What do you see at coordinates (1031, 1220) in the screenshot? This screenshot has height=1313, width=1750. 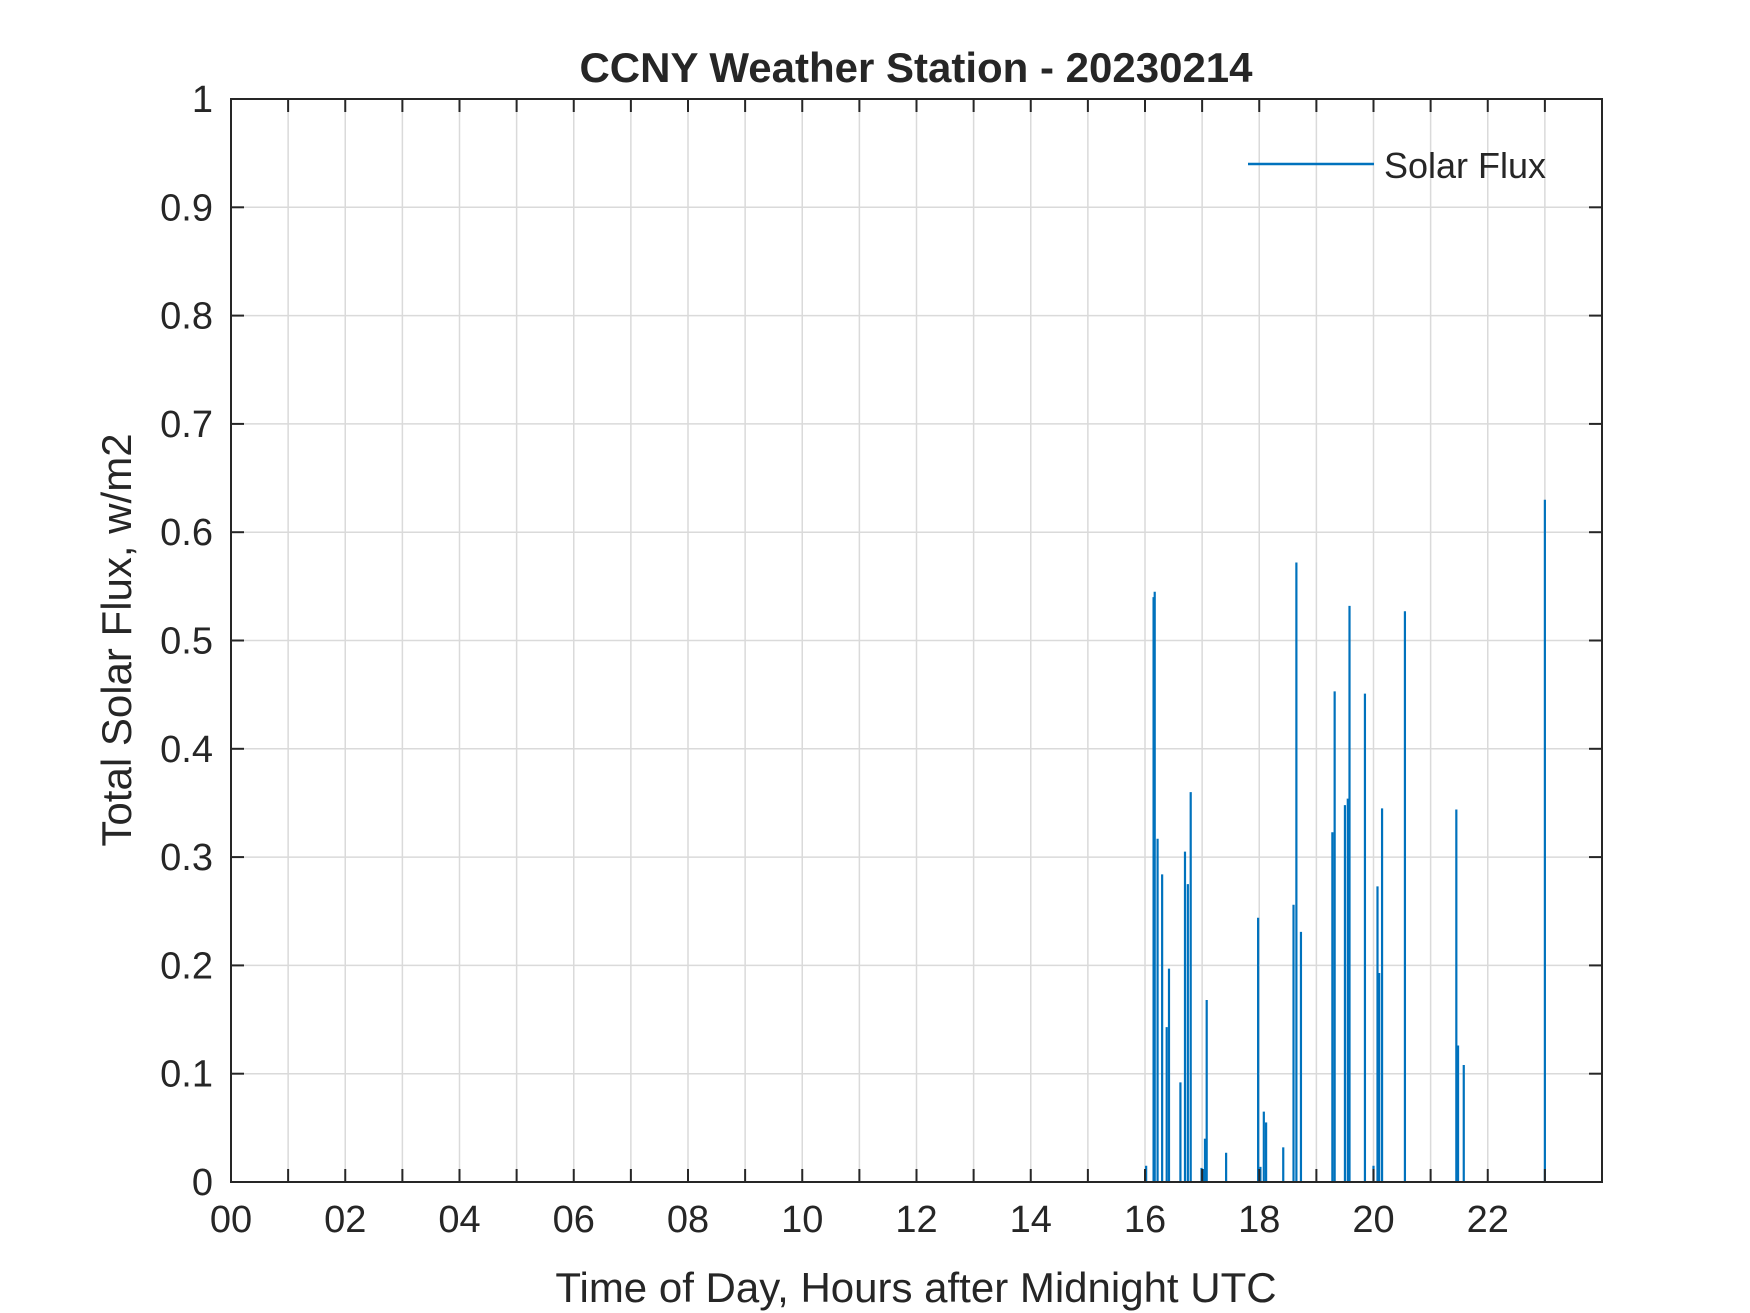 I see `x-tick-label: 14` at bounding box center [1031, 1220].